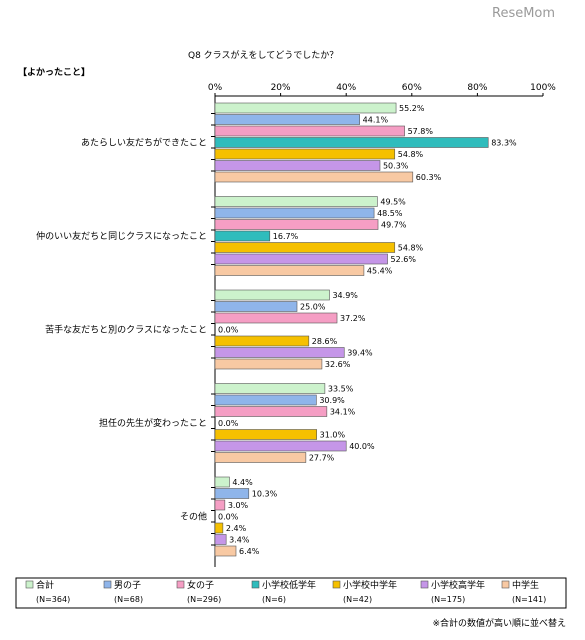  Describe the element at coordinates (380, 271) in the screenshot. I see `data-label: 45.4%` at that location.